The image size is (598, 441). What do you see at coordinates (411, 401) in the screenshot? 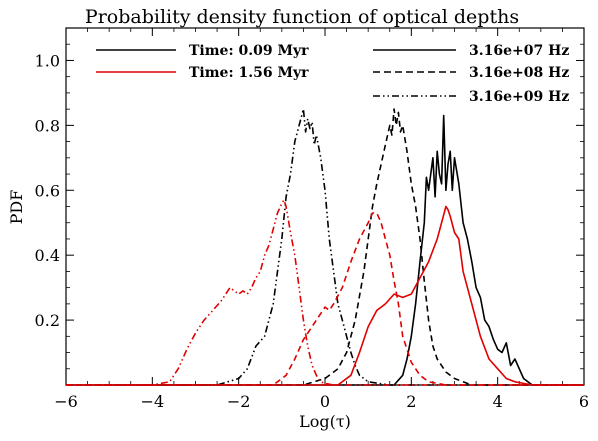
I see `x-tick-label: 2` at bounding box center [411, 401].